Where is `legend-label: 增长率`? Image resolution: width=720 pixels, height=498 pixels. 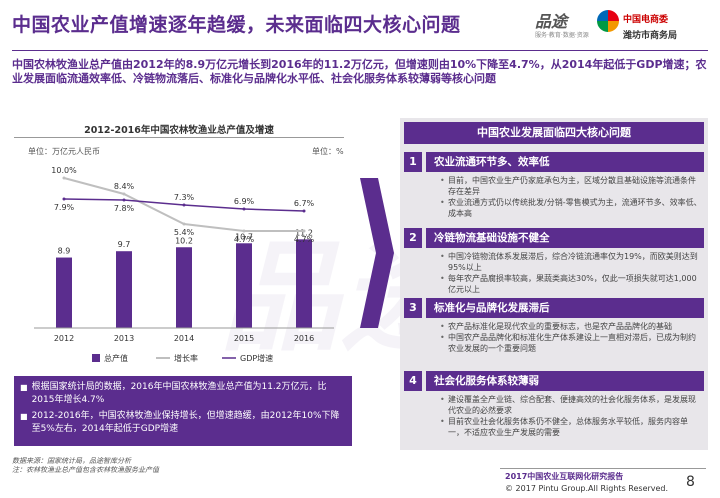
legend-label: 增长率 is located at coordinates (186, 358).